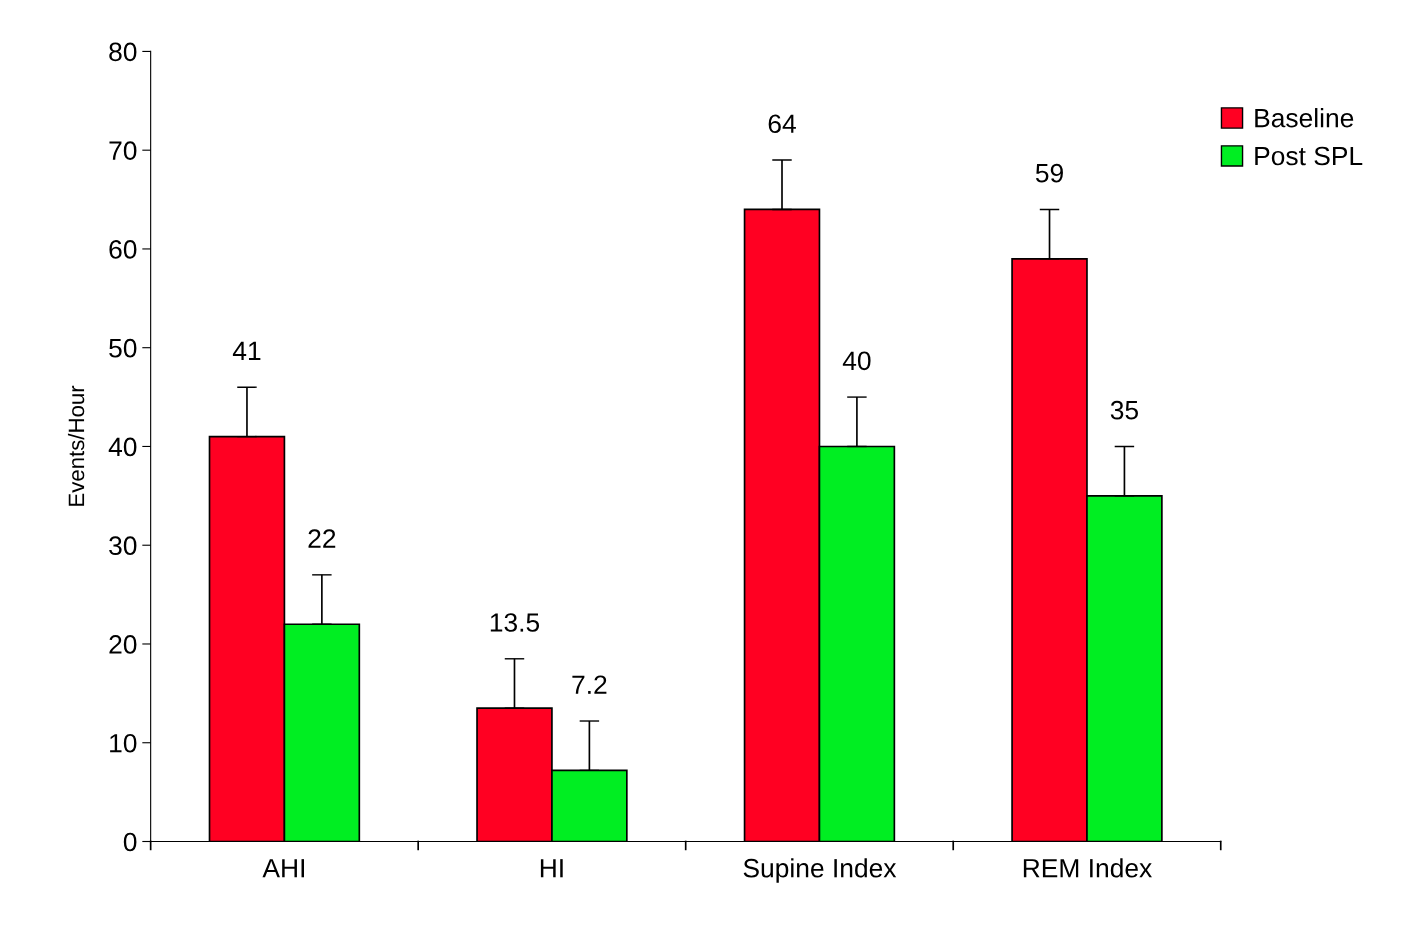 The width and height of the screenshot is (1408, 935). I want to click on x-tick-label: HI, so click(551, 868).